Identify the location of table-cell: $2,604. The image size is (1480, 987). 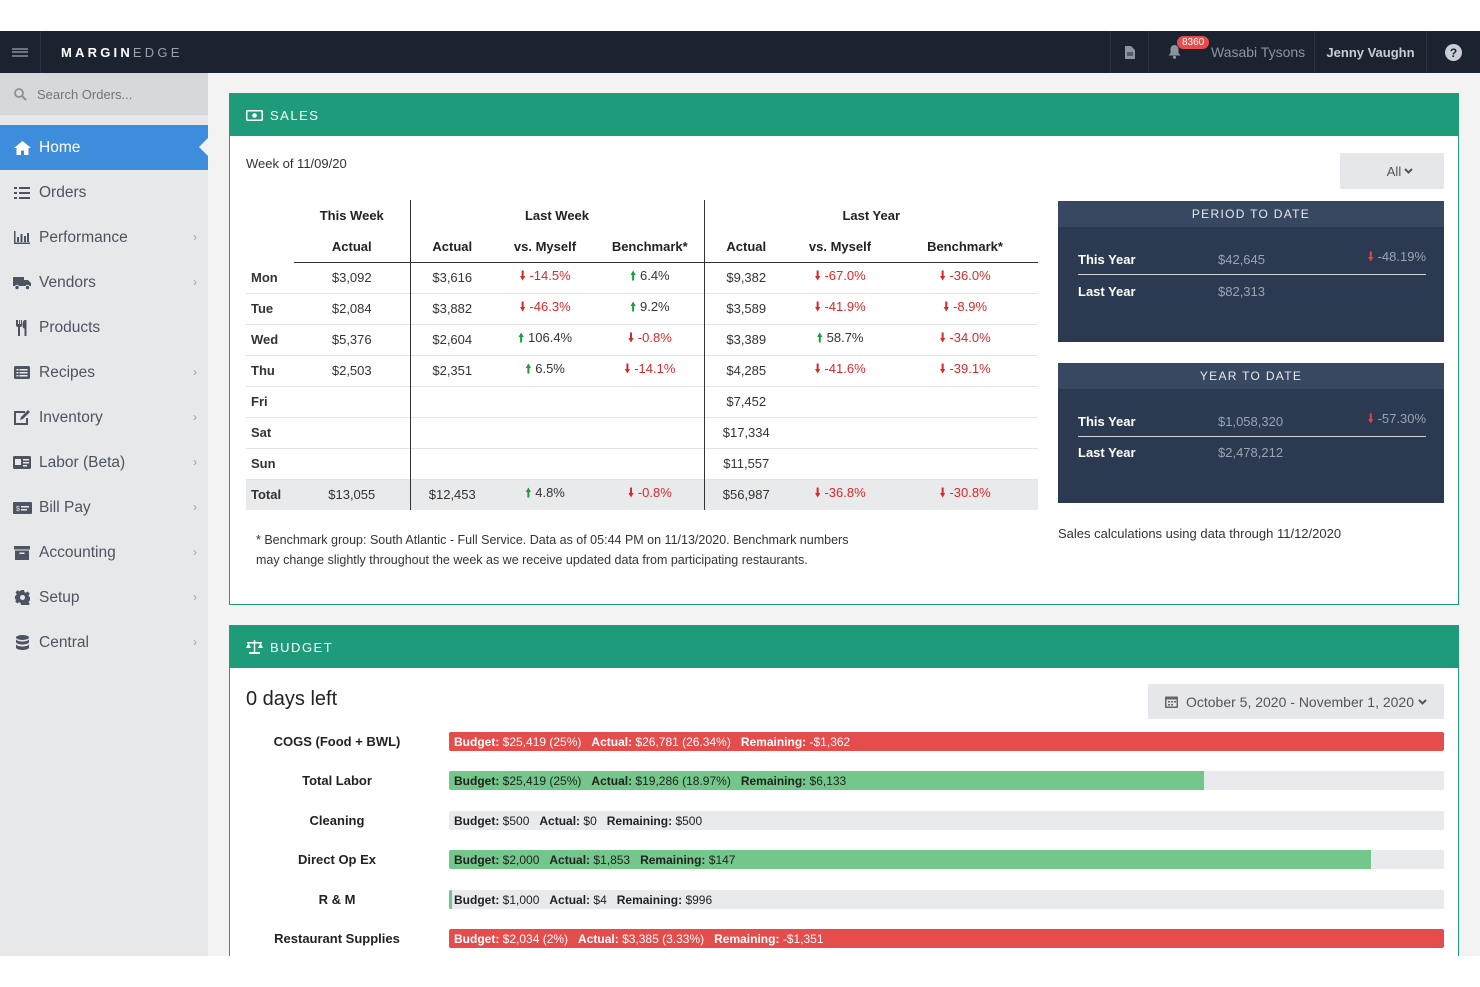
(451, 339).